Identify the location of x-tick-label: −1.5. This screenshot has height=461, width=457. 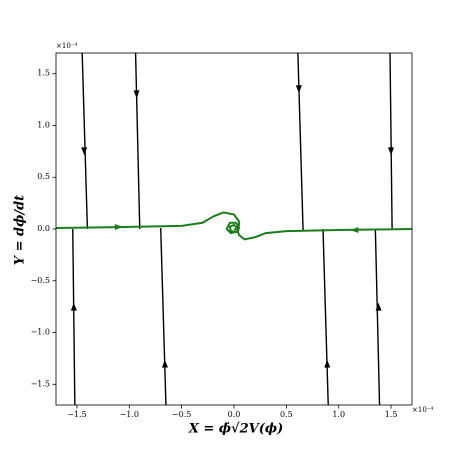
(76, 414).